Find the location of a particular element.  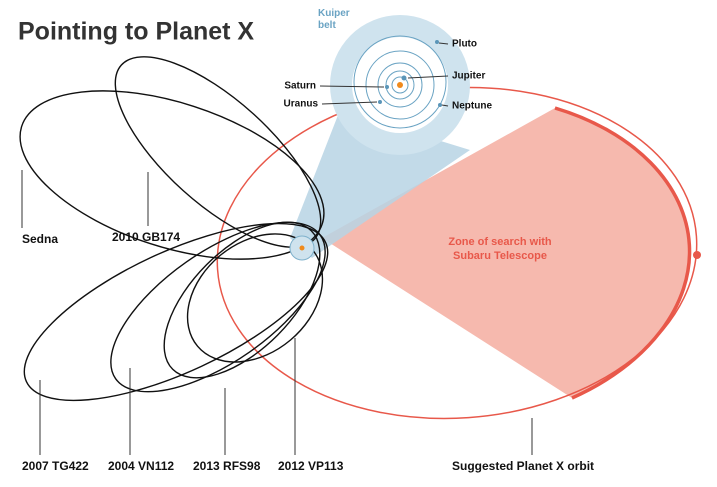

object-label: 2004 VN112 is located at coordinates (141, 466).